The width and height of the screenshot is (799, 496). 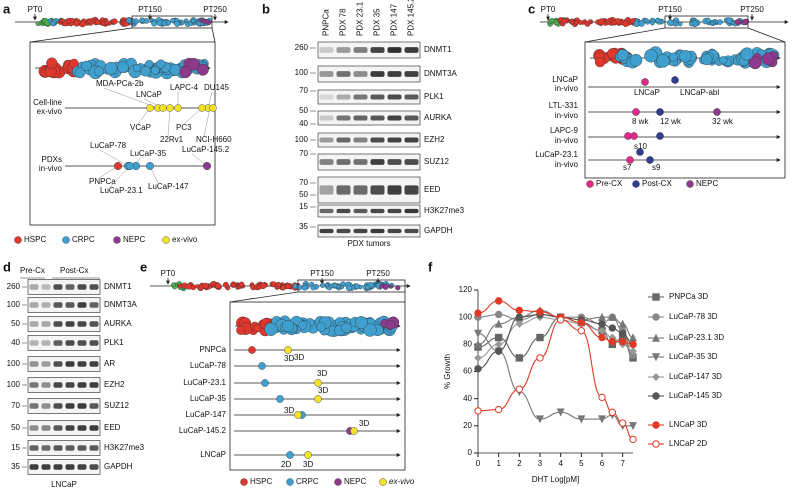 I want to click on x-tick-label: 0, so click(x=478, y=463).